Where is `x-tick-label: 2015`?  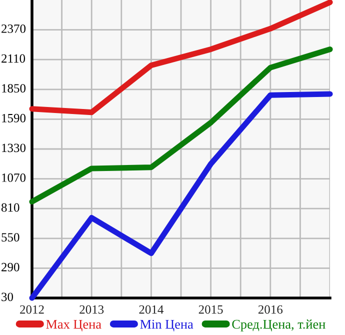 x-tick-label: 2015 is located at coordinates (210, 309).